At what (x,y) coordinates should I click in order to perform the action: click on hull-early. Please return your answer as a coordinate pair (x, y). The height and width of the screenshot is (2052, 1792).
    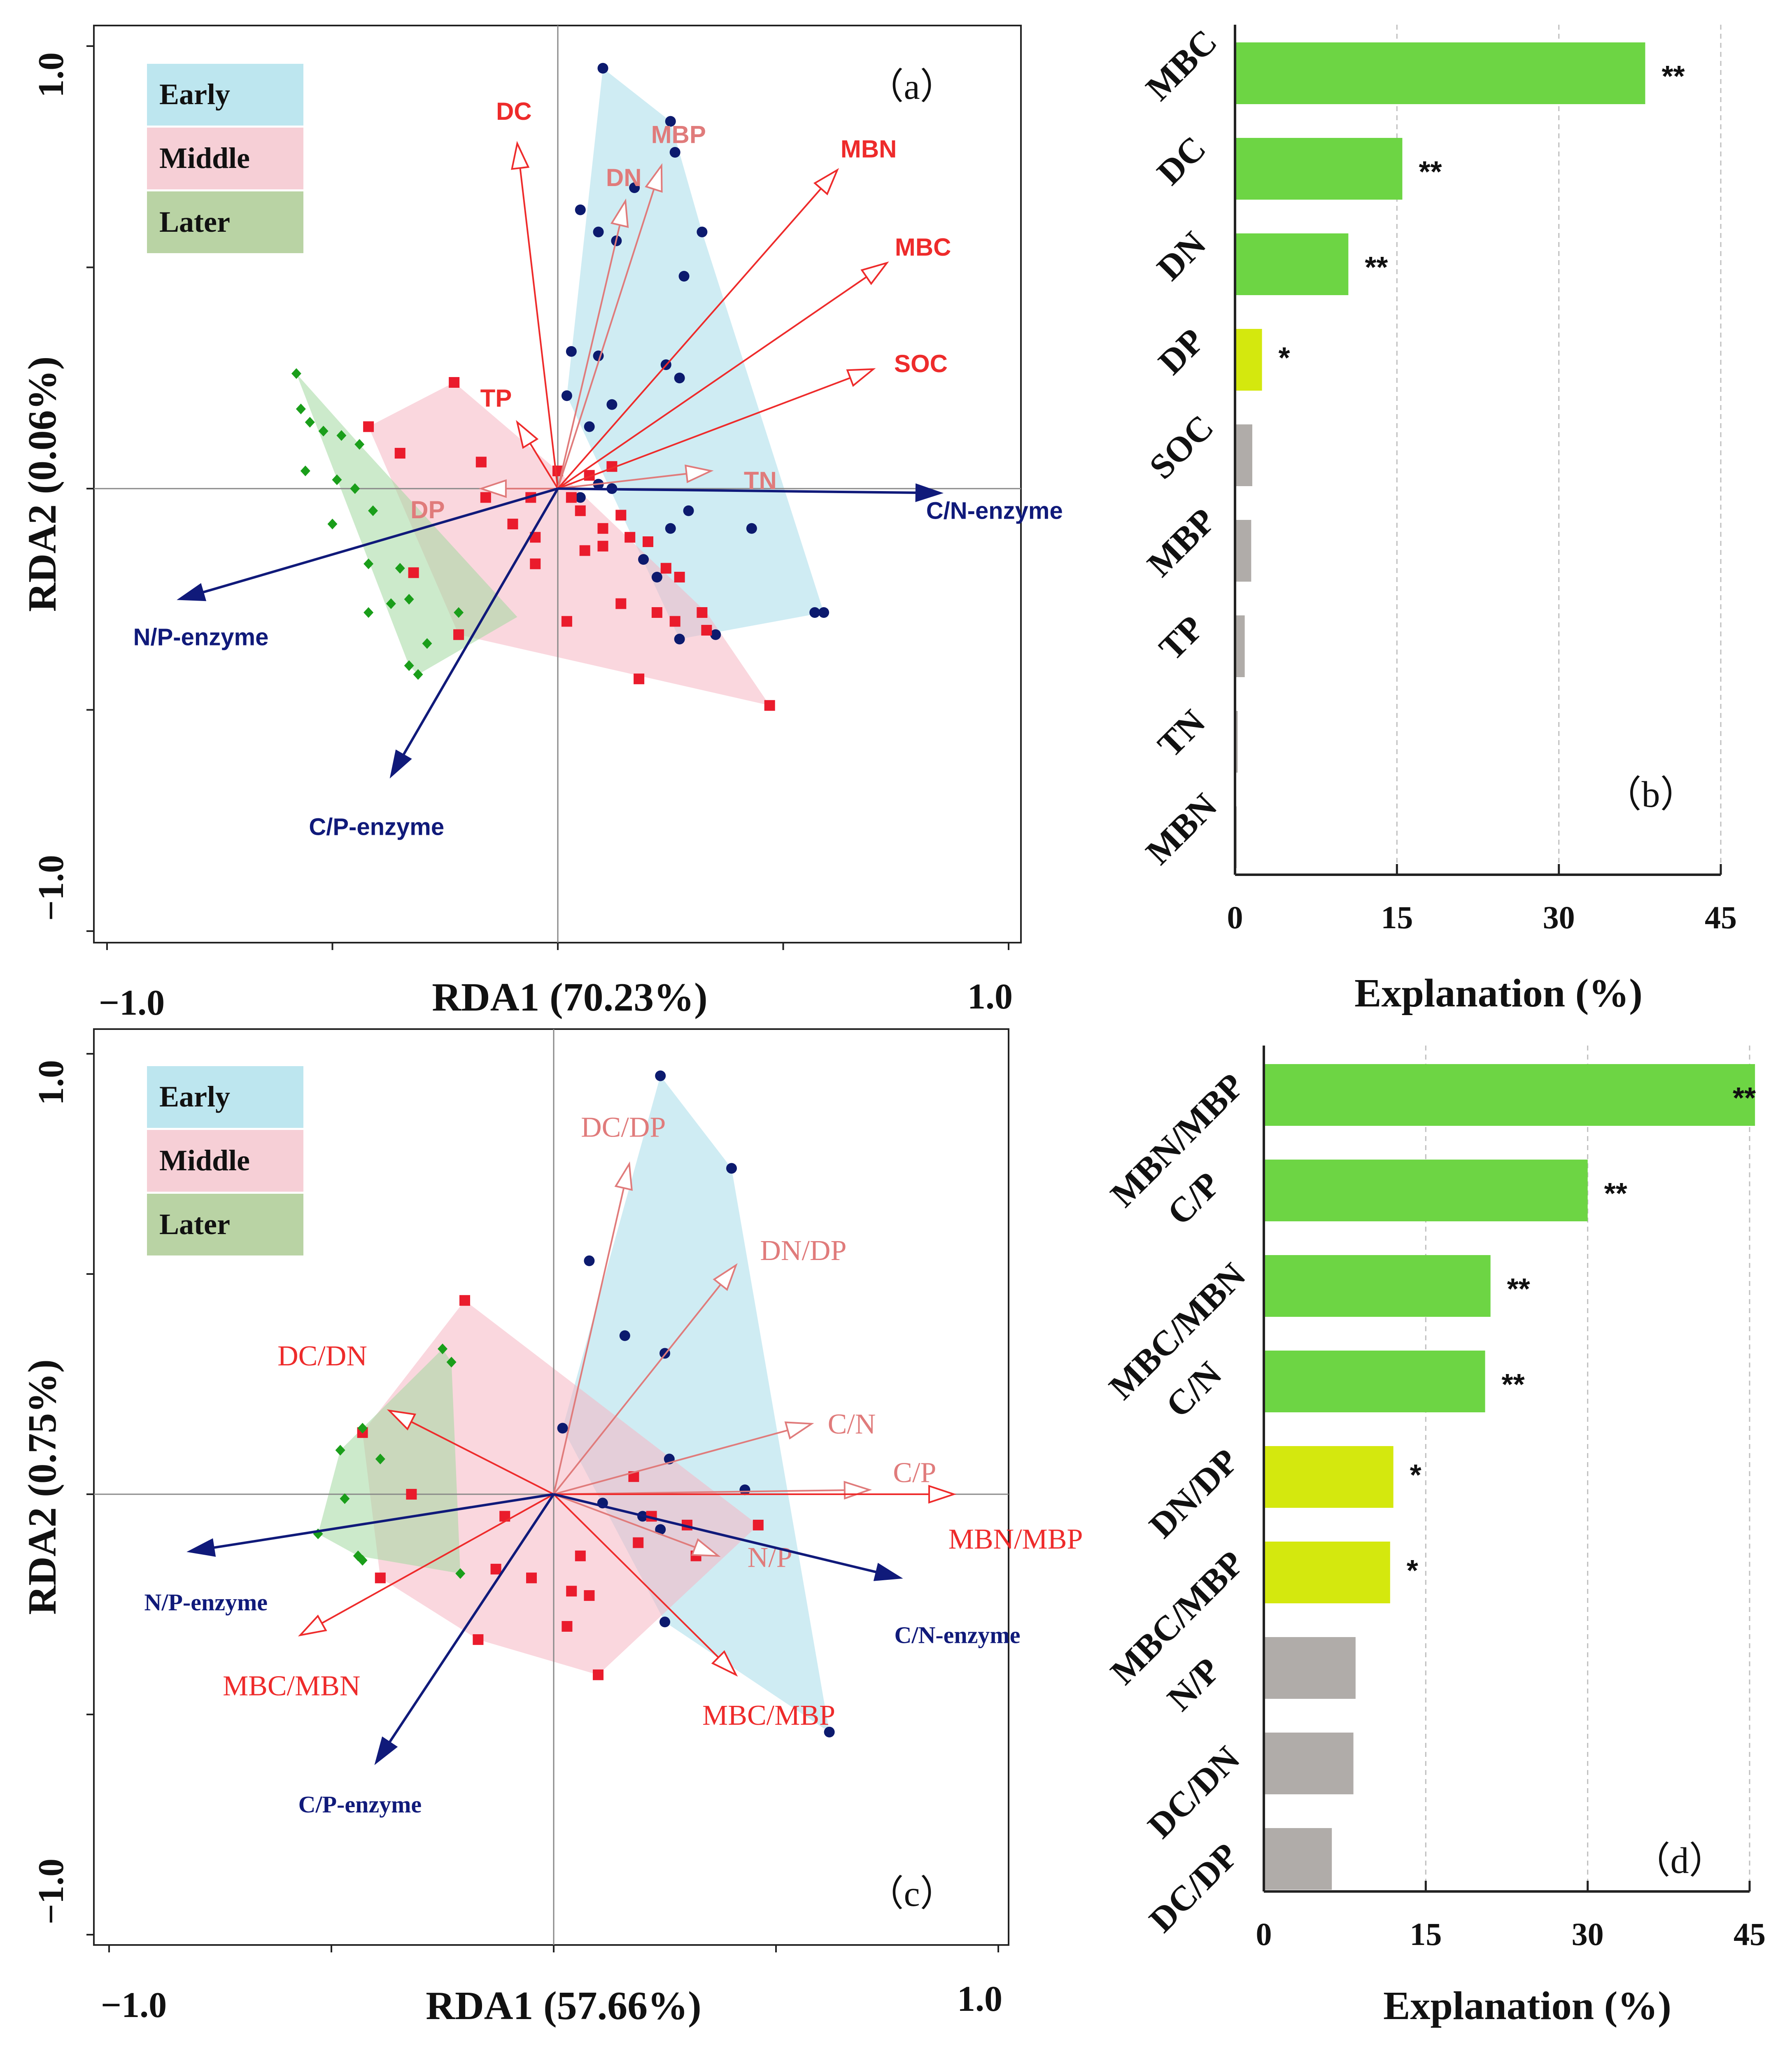
    Looking at the image, I should click on (695, 353).